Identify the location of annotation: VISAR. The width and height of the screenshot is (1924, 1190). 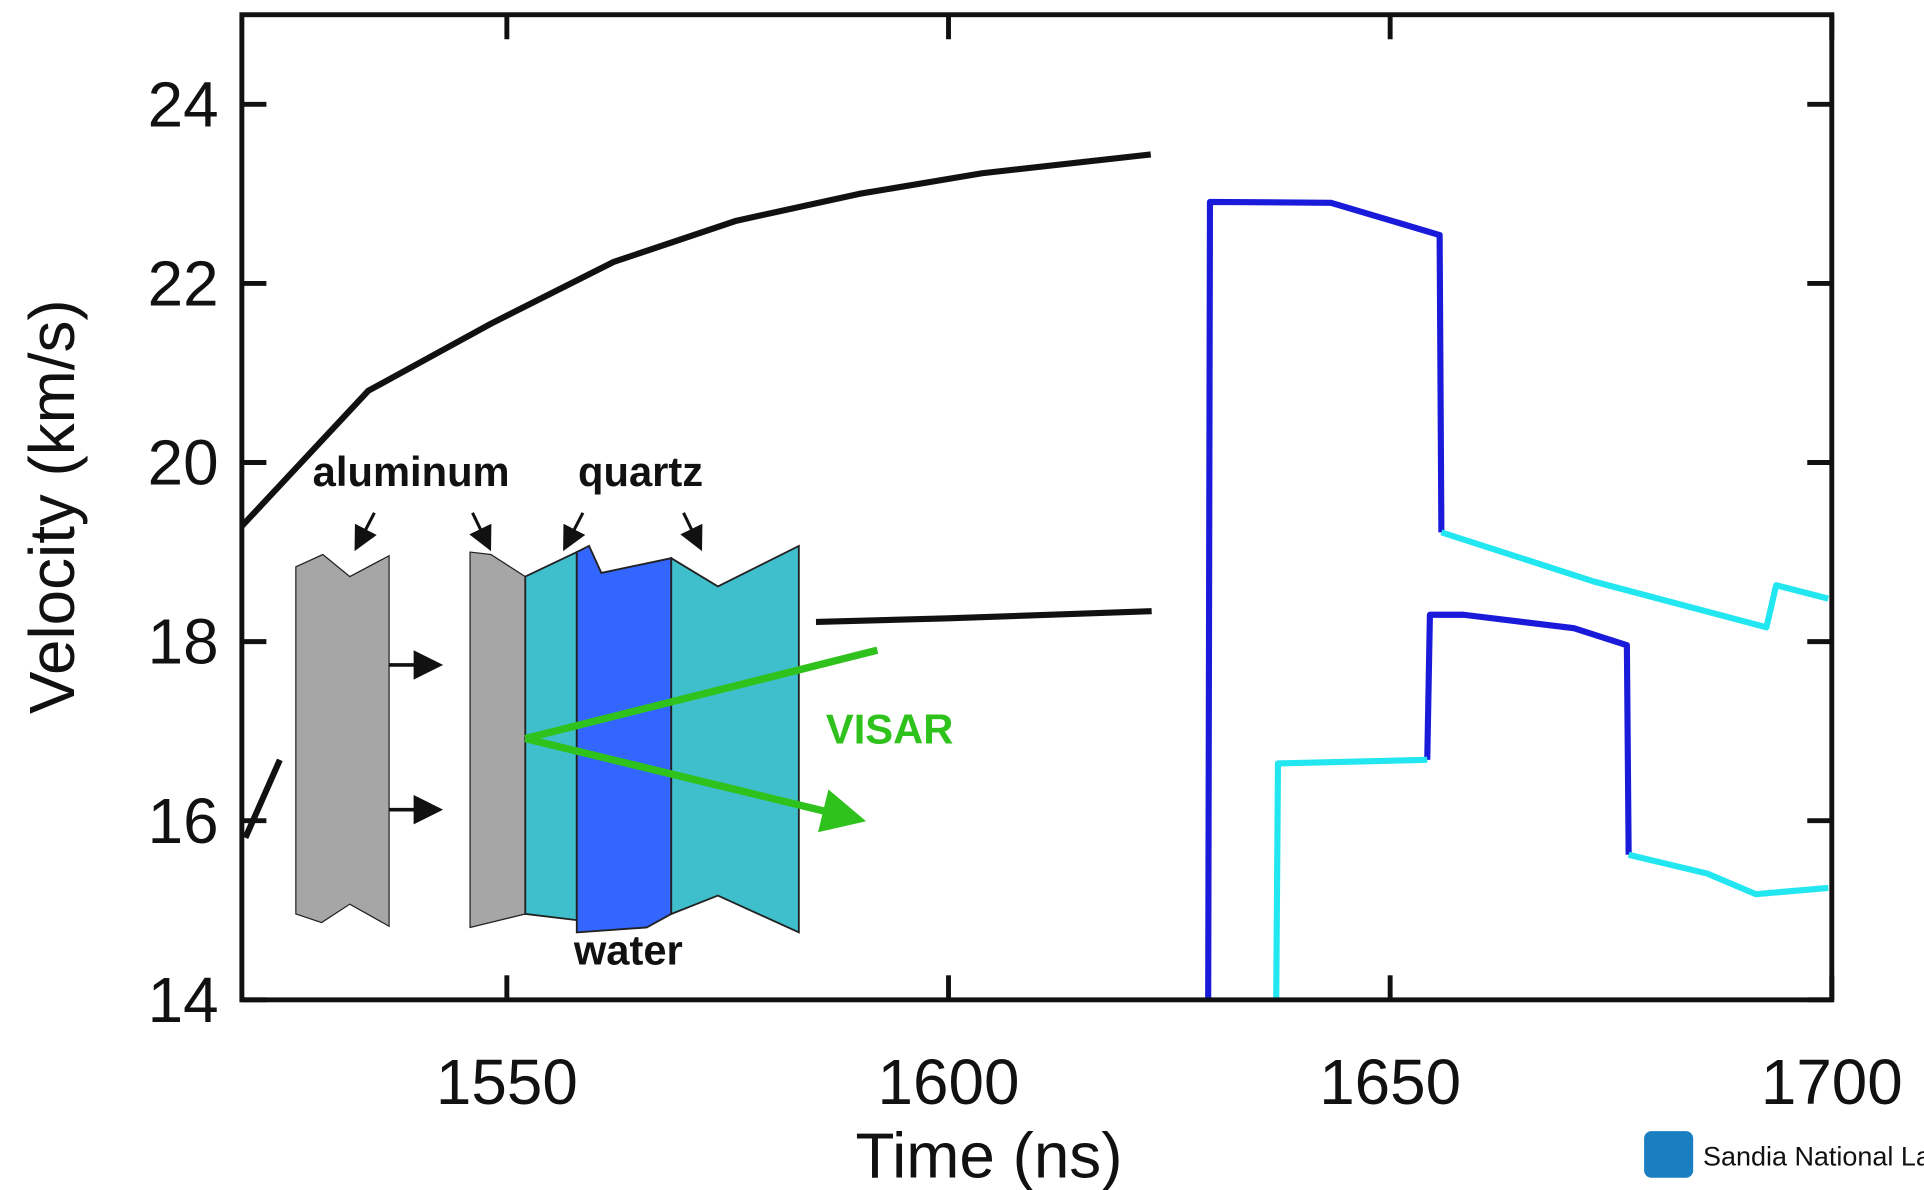
(889, 728).